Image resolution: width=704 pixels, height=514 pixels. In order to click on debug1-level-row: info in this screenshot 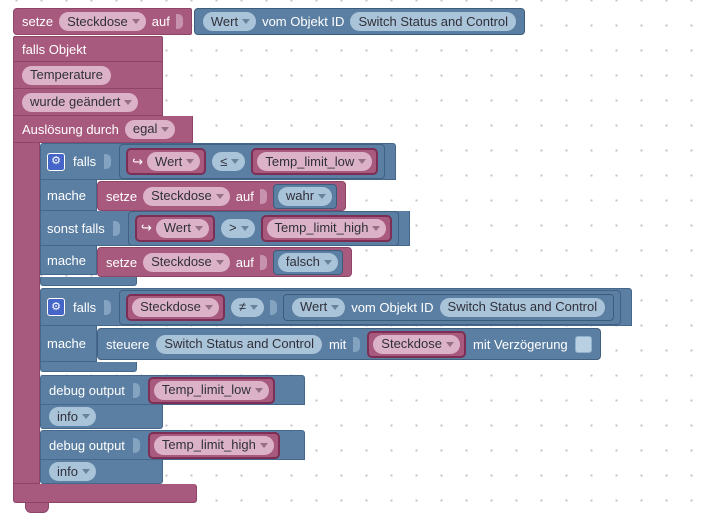, I will do `click(101, 417)`.